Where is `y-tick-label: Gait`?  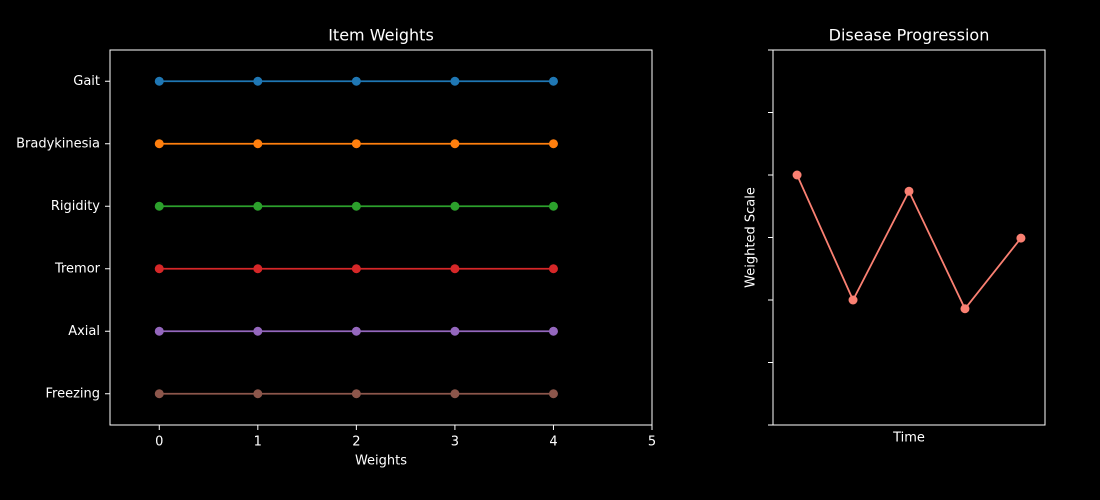
y-tick-label: Gait is located at coordinates (86, 81).